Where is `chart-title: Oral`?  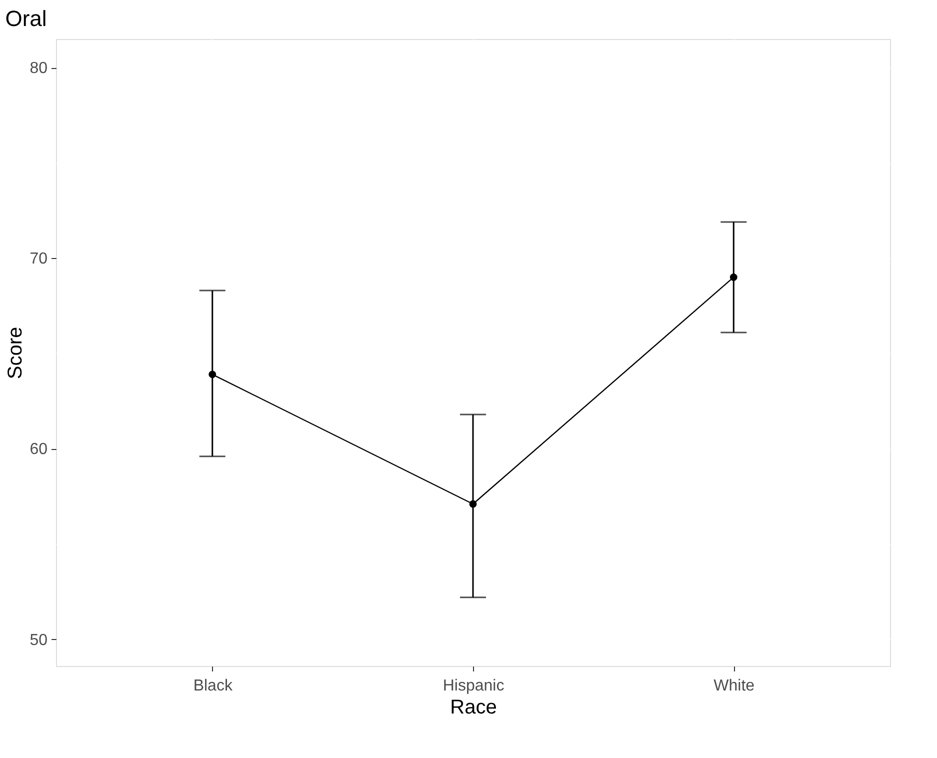 chart-title: Oral is located at coordinates (26, 18).